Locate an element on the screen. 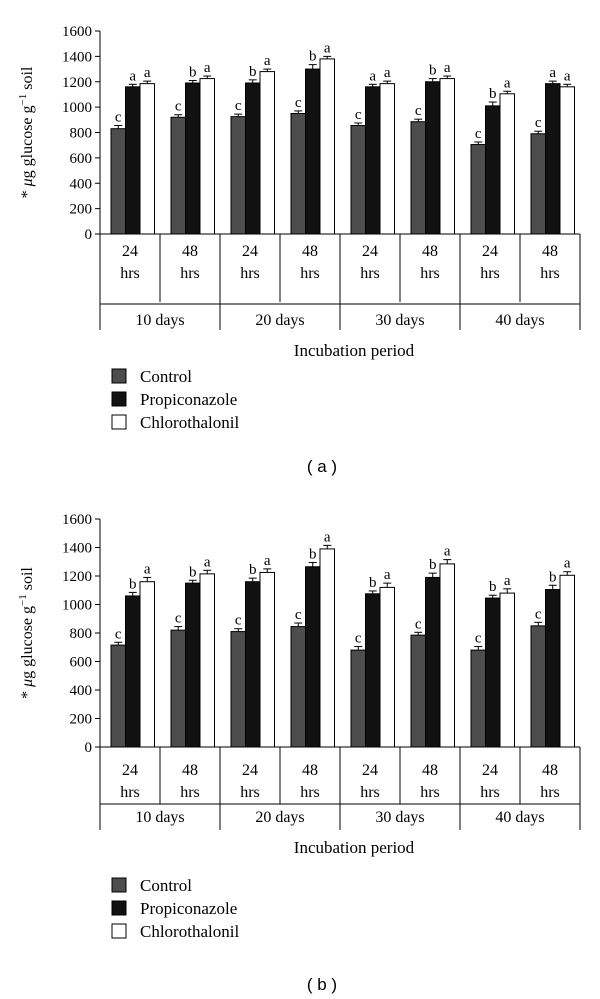 The image size is (600, 999). y-tick-label: 0 is located at coordinates (89, 235).